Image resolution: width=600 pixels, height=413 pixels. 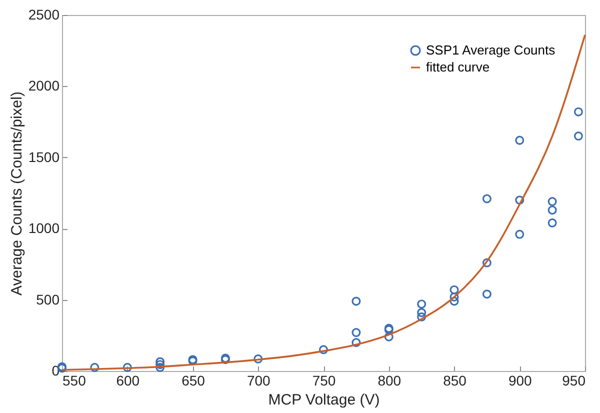 I want to click on x-tick-label: 850, so click(x=455, y=380).